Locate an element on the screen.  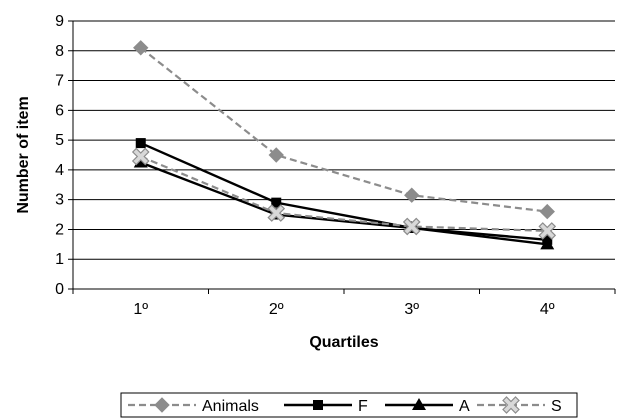
y-tick-label: 3 is located at coordinates (59, 200).